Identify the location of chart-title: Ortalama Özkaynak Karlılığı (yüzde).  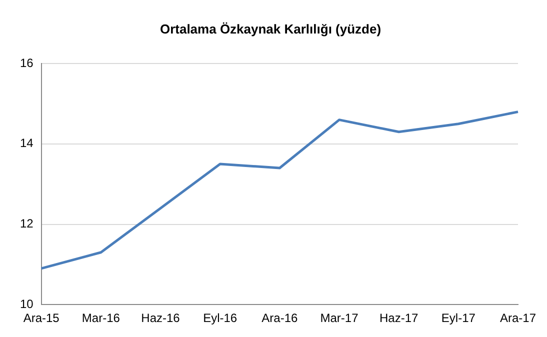
(271, 28).